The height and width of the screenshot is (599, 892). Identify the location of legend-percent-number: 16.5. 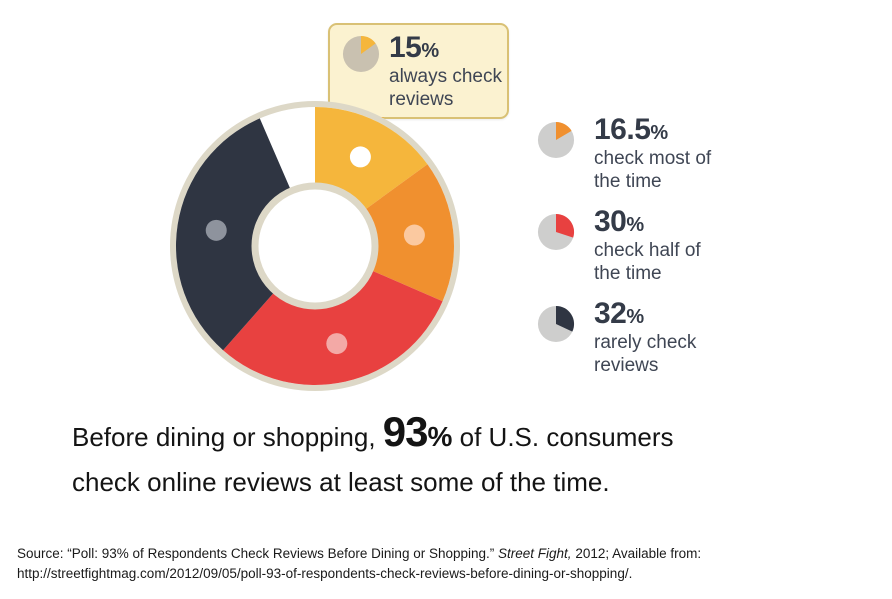
(622, 129).